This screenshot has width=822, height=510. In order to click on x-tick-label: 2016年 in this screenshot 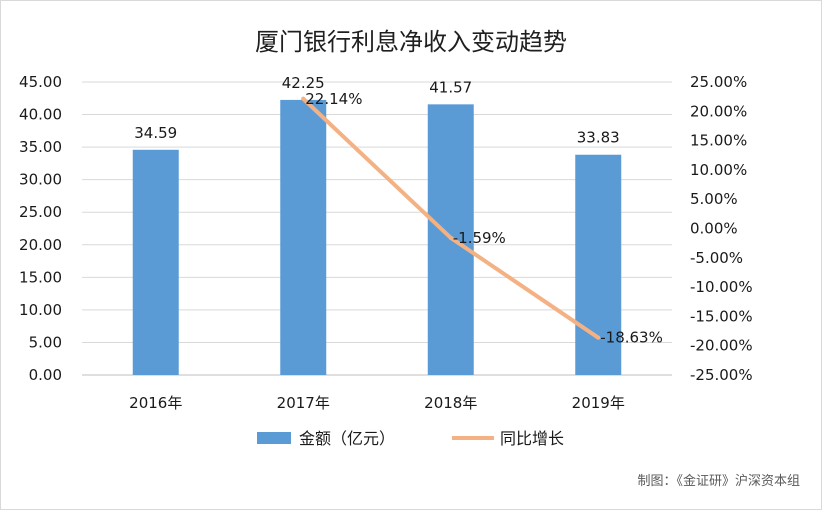, I will do `click(155, 403)`.